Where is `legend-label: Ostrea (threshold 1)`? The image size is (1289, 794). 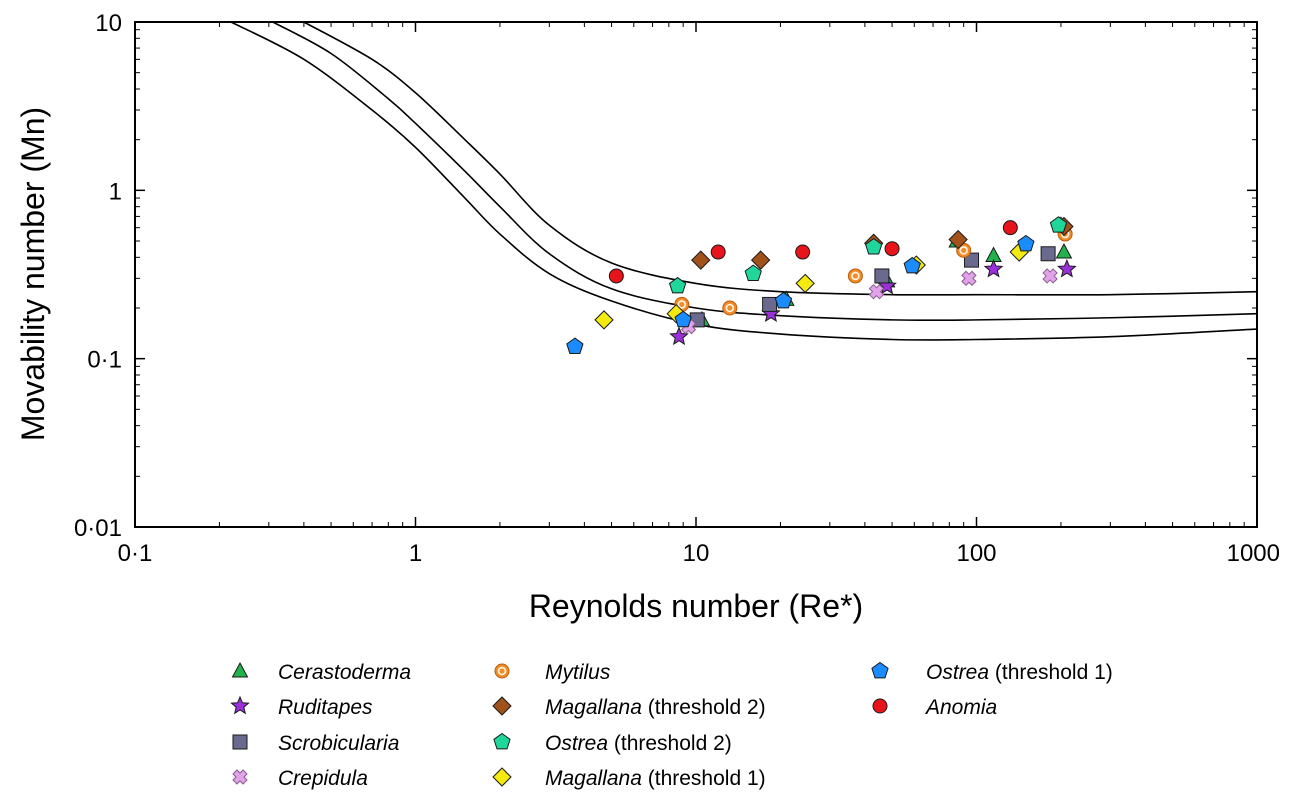
legend-label: Ostrea (threshold 1) is located at coordinates (1019, 672).